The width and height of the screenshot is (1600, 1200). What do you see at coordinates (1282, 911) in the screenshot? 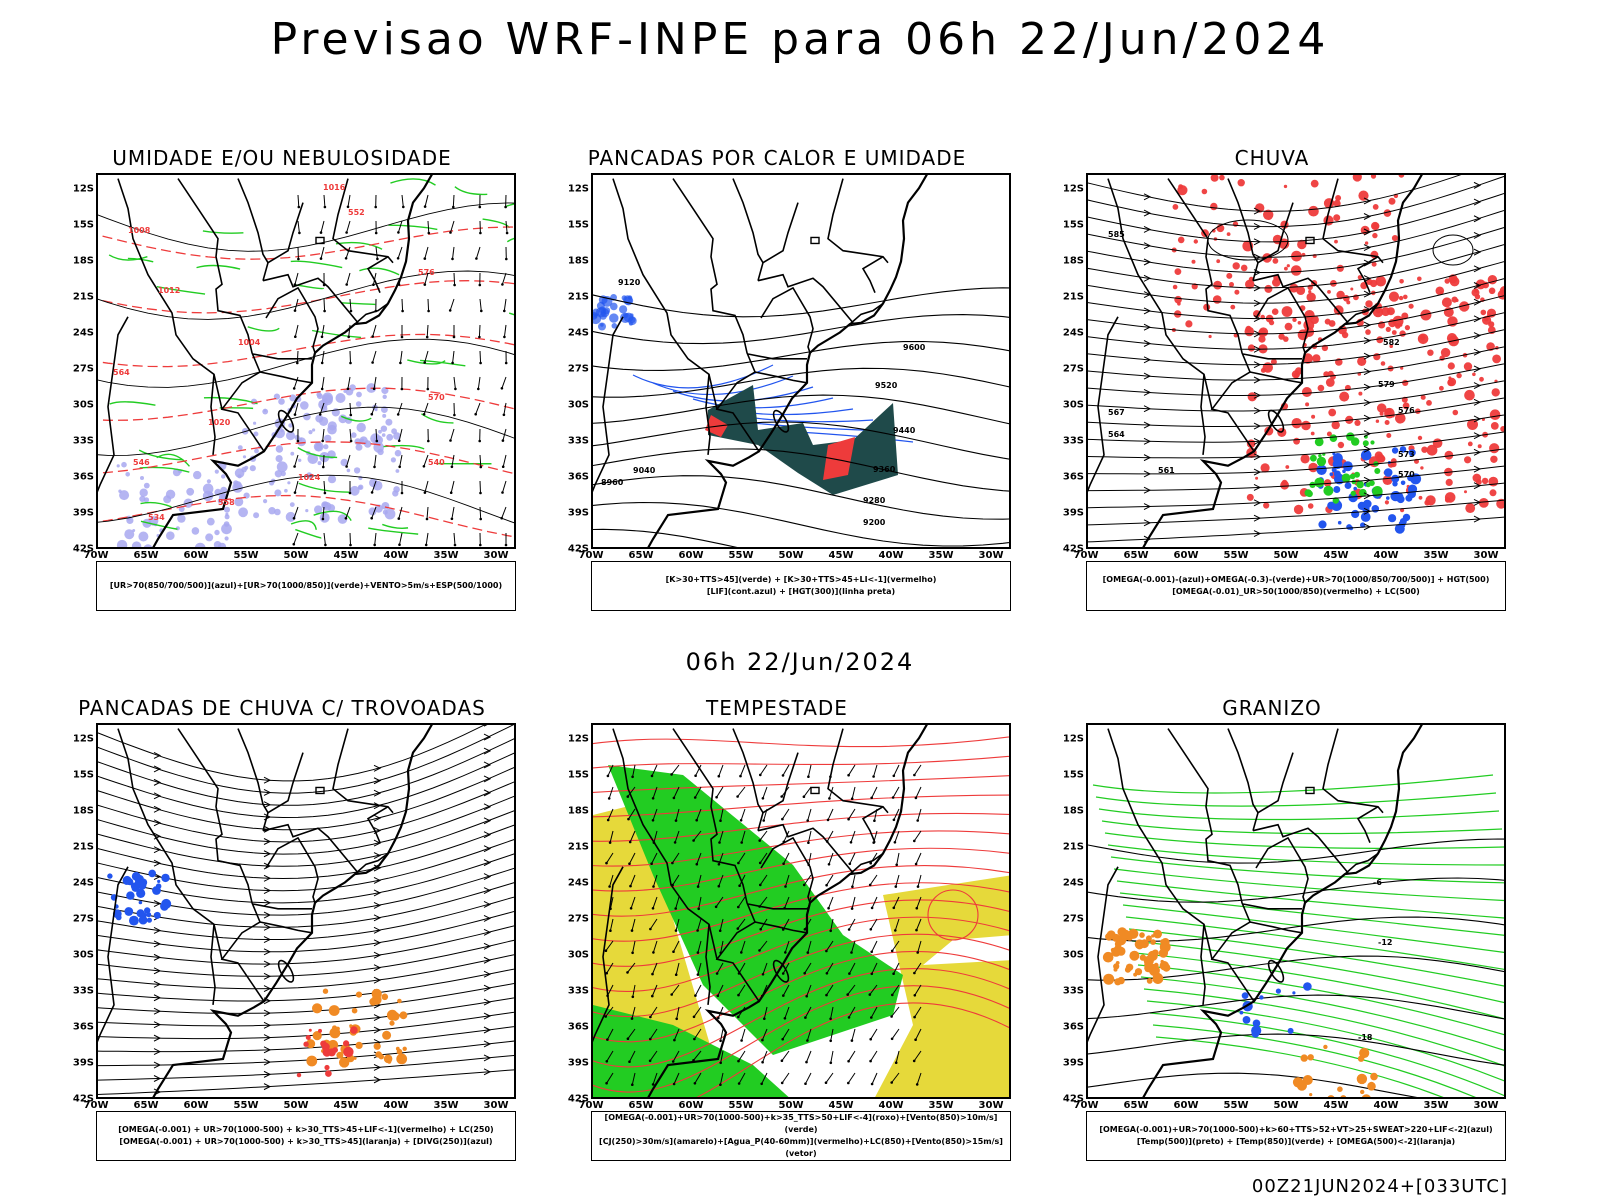
I see `coastline` at bounding box center [1282, 911].